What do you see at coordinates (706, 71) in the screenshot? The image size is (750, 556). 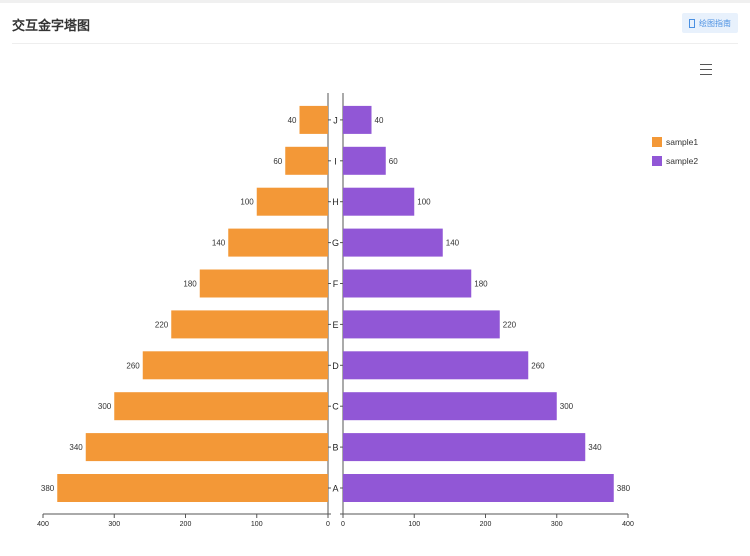 I see `hamburger-menu-icon` at bounding box center [706, 71].